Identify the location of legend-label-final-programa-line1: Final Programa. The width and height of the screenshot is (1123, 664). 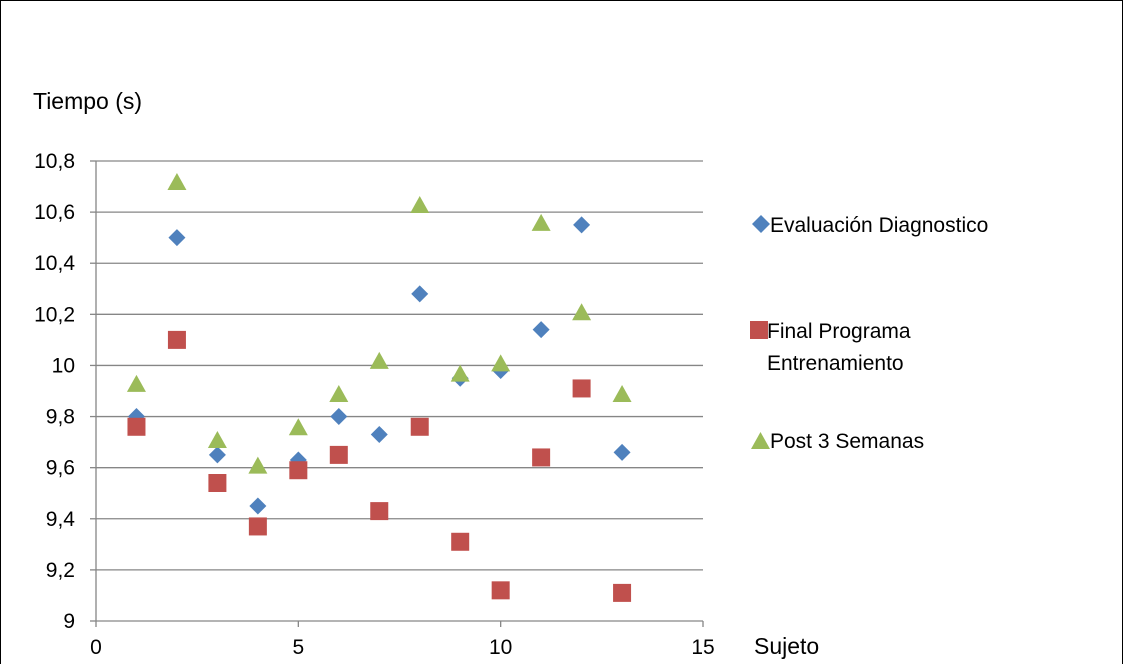
(839, 331).